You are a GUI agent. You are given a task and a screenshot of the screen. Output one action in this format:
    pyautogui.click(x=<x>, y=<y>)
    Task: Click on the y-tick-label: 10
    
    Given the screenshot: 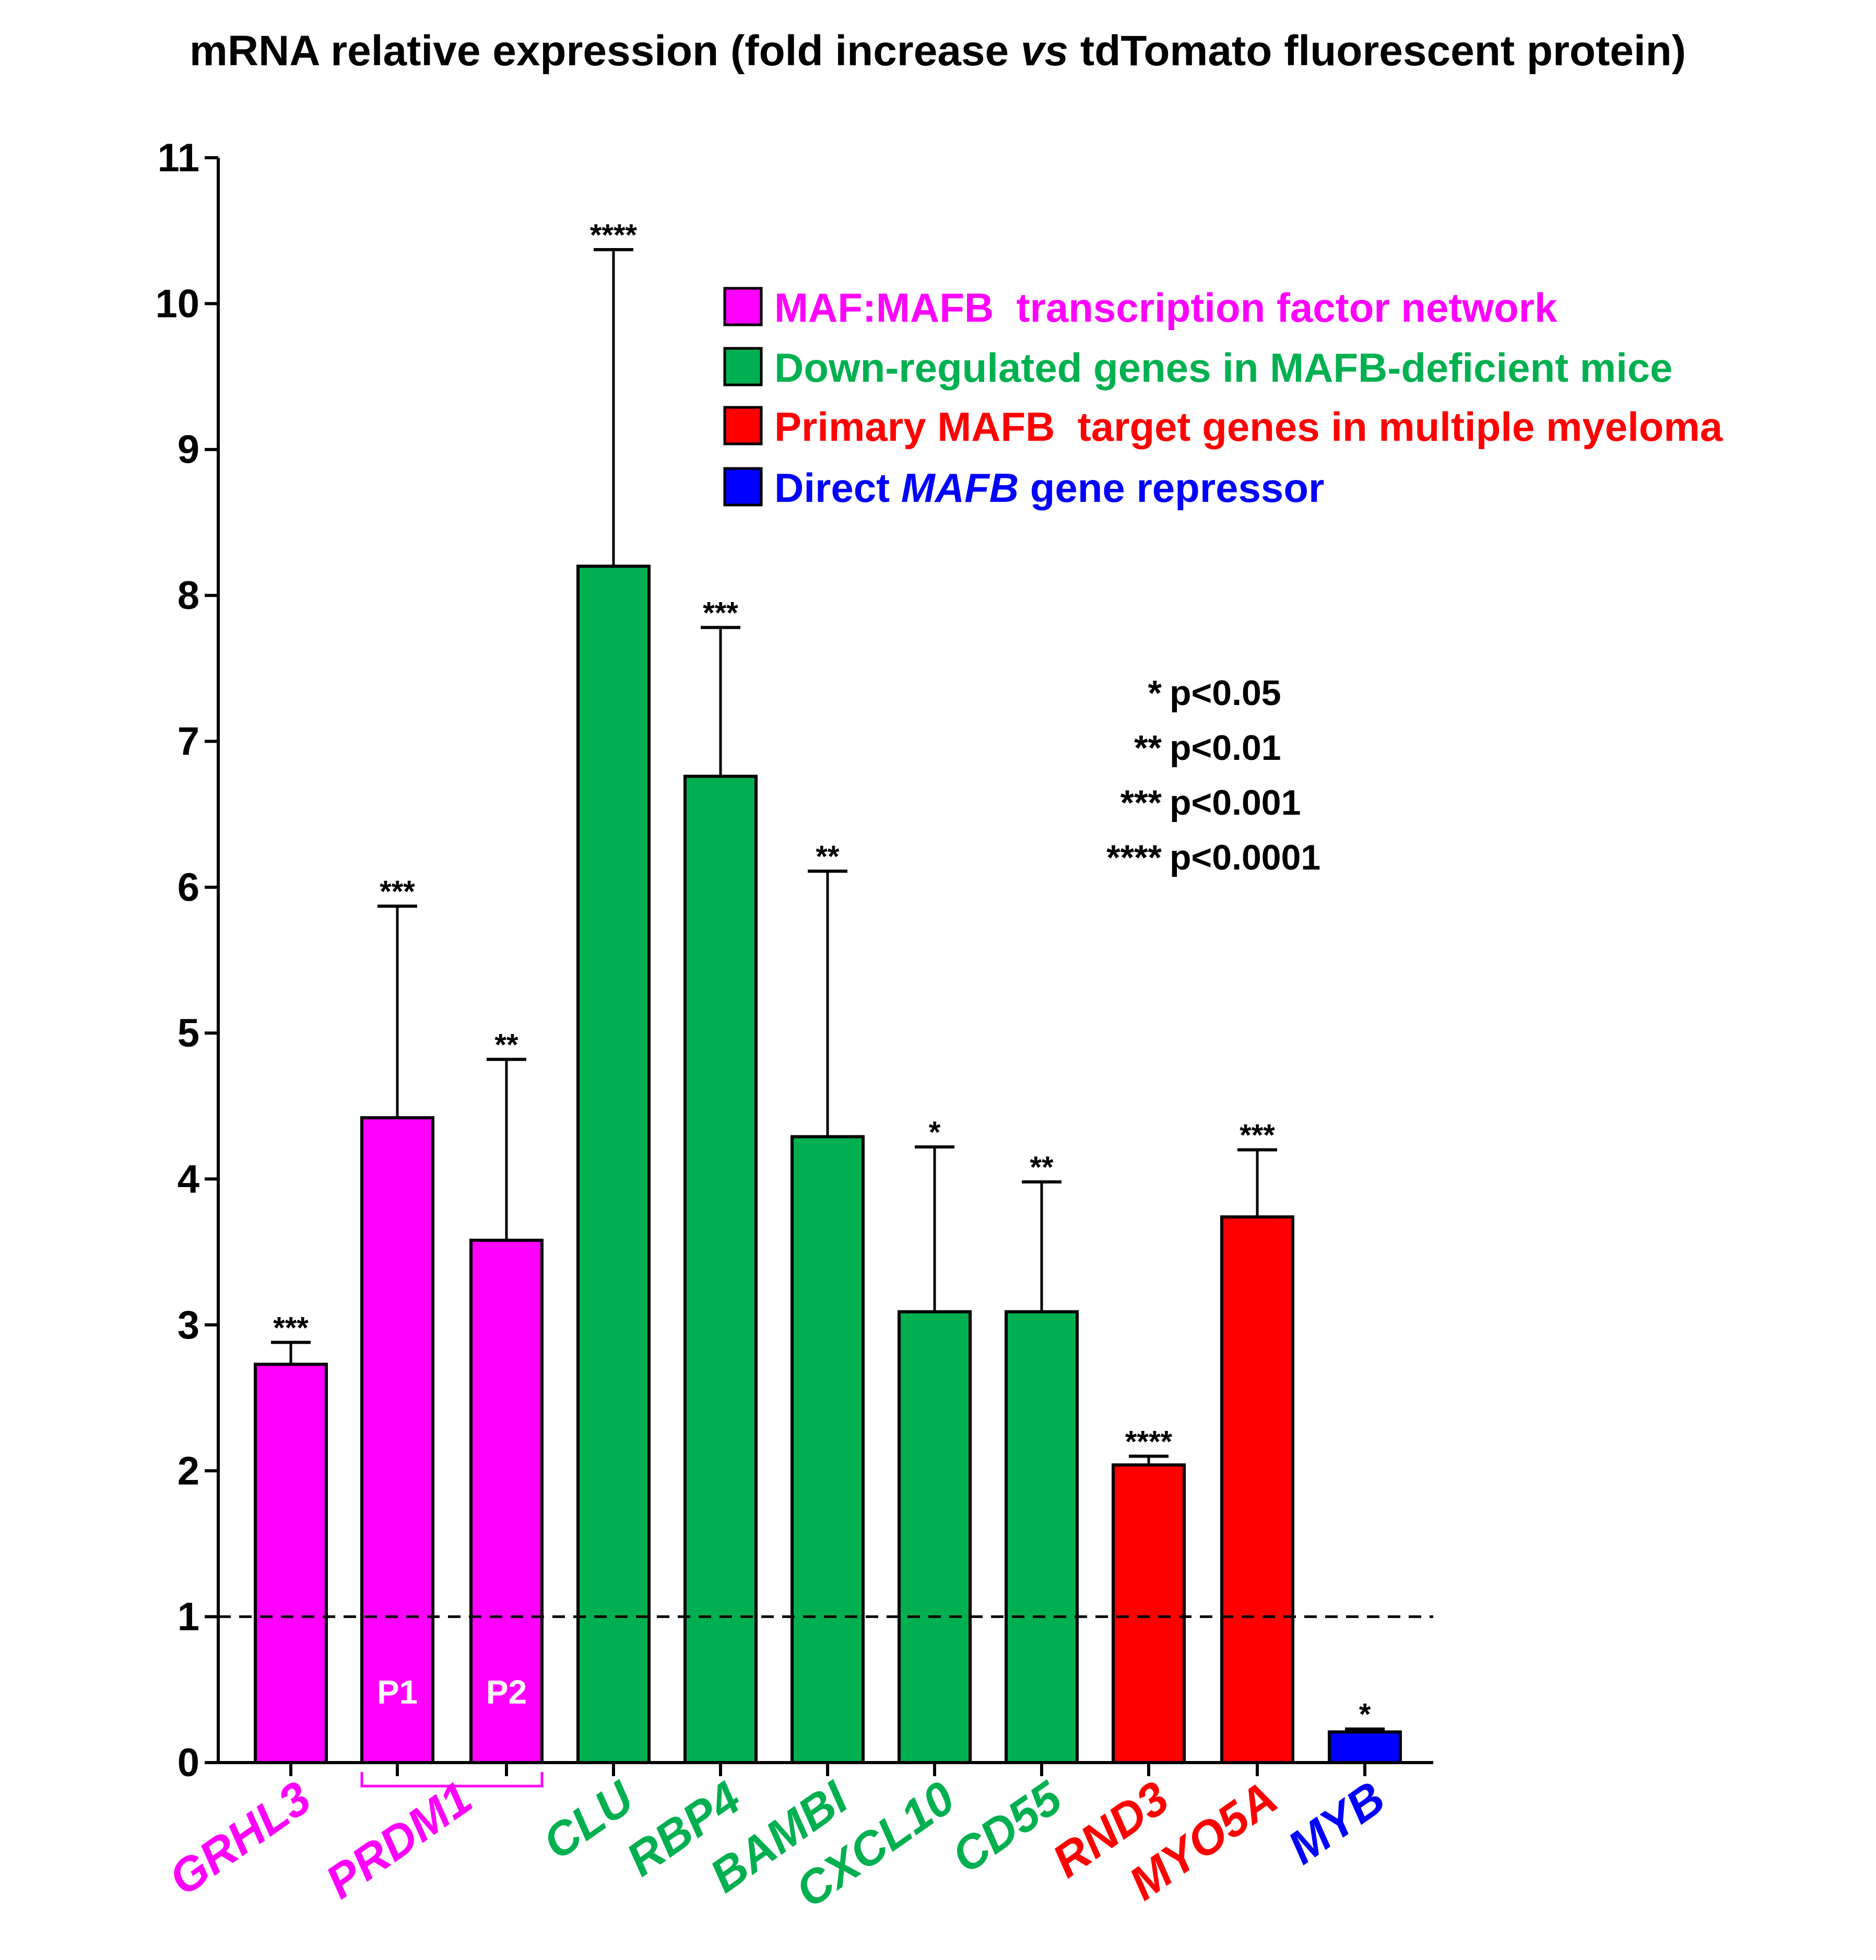 What is the action you would take?
    pyautogui.click(x=177, y=303)
    